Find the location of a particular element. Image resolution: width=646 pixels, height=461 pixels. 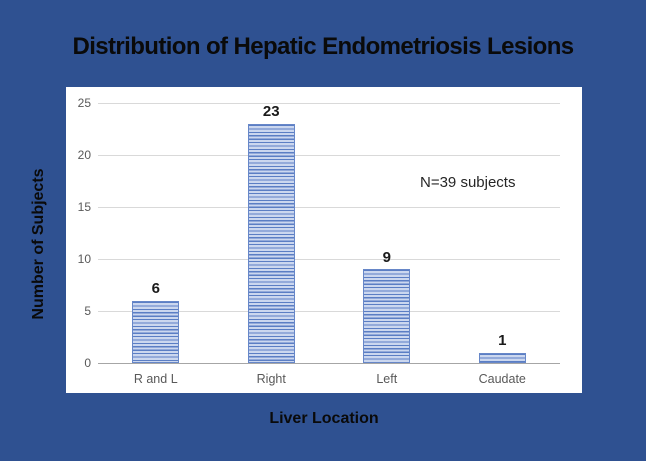

y-tick-label: 10 is located at coordinates (84, 259).